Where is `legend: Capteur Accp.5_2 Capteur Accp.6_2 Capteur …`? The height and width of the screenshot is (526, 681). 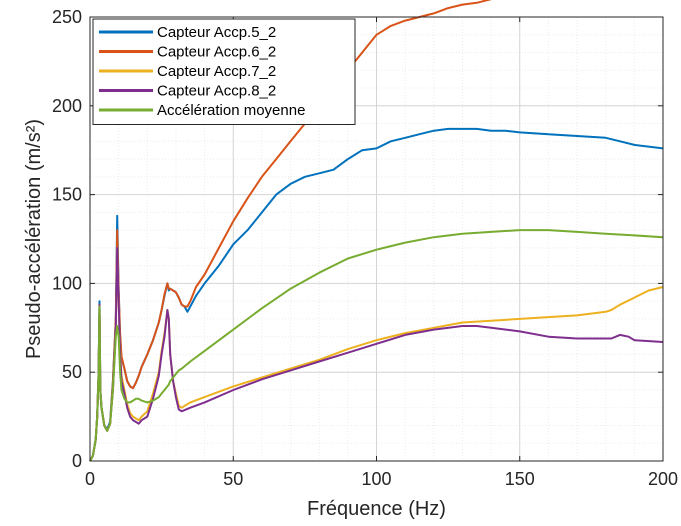 legend: Capteur Accp.5_2 Capteur Accp.6_2 Capteur … is located at coordinates (224, 71).